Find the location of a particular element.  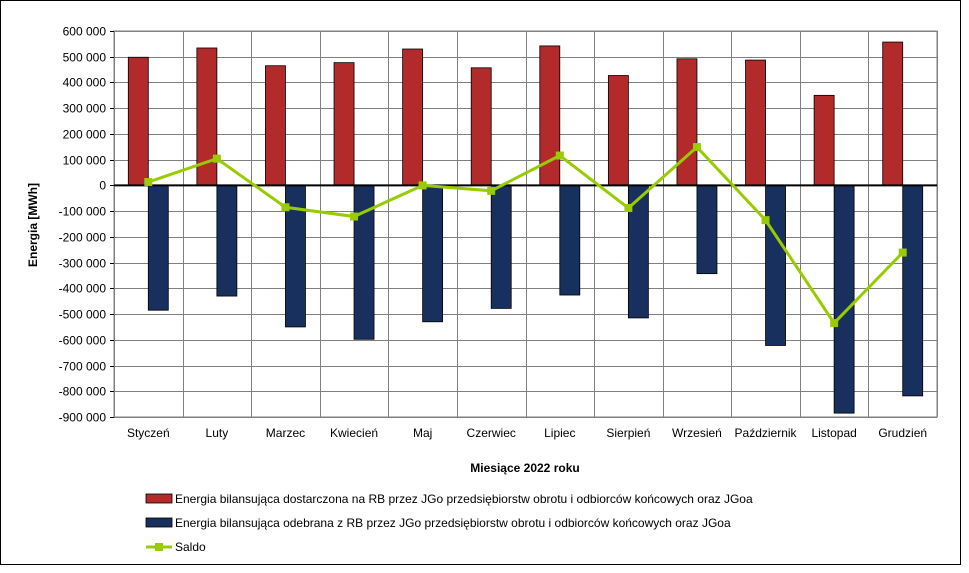

y-tick-label: 300 000 is located at coordinates (85, 109).